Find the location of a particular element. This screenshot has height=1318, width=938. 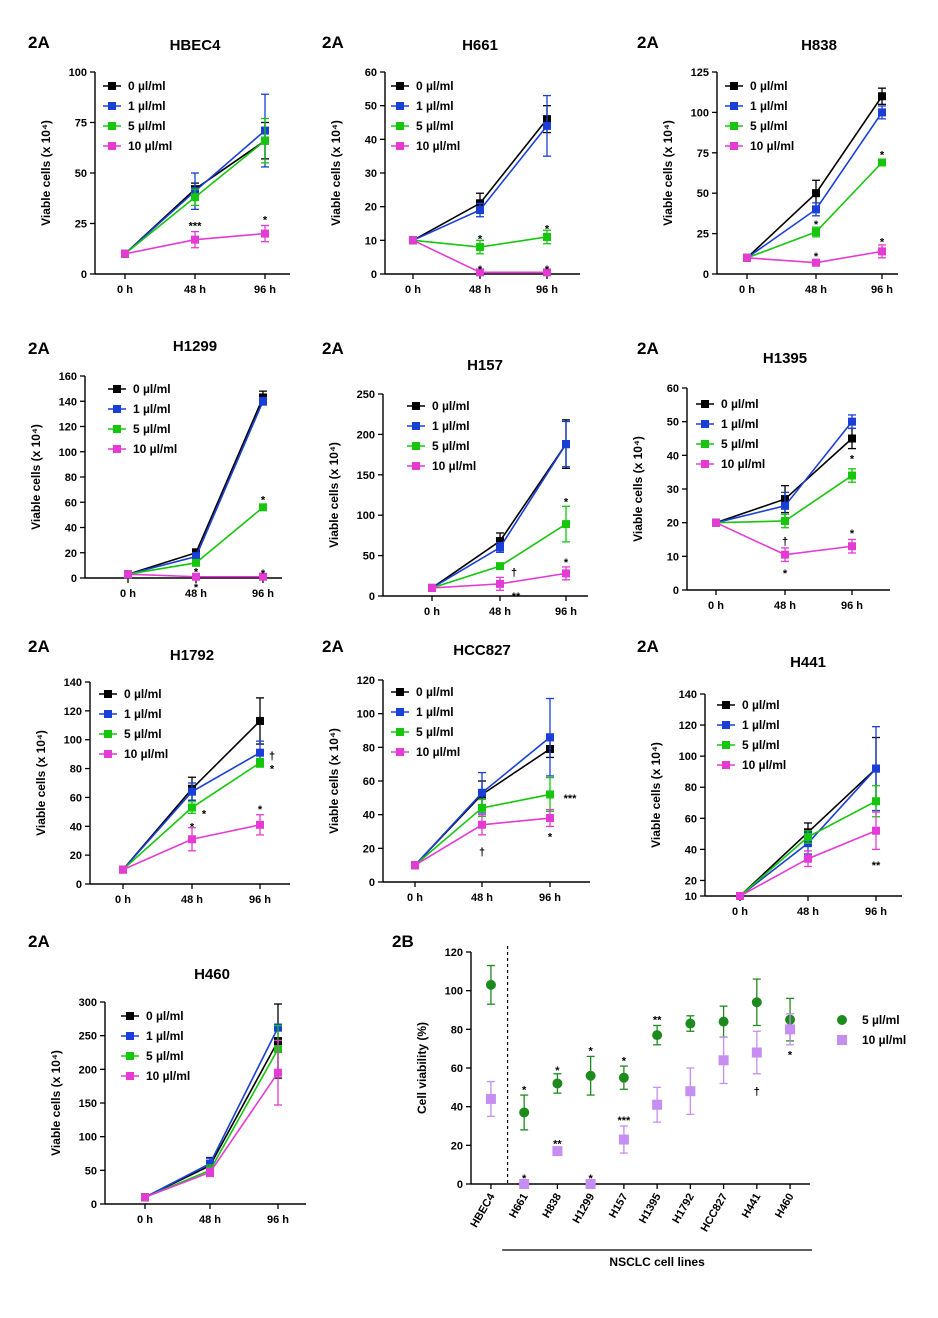

x-tick-label: H157 is located at coordinates (619, 1206).